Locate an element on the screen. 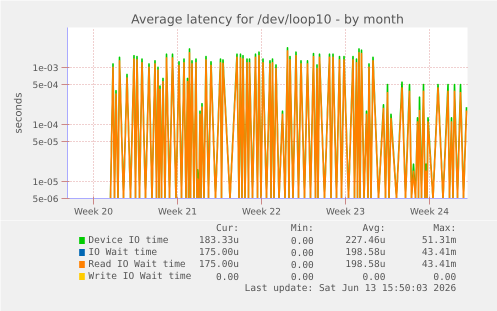 The image size is (497, 311). text: Cur: is located at coordinates (227, 228).